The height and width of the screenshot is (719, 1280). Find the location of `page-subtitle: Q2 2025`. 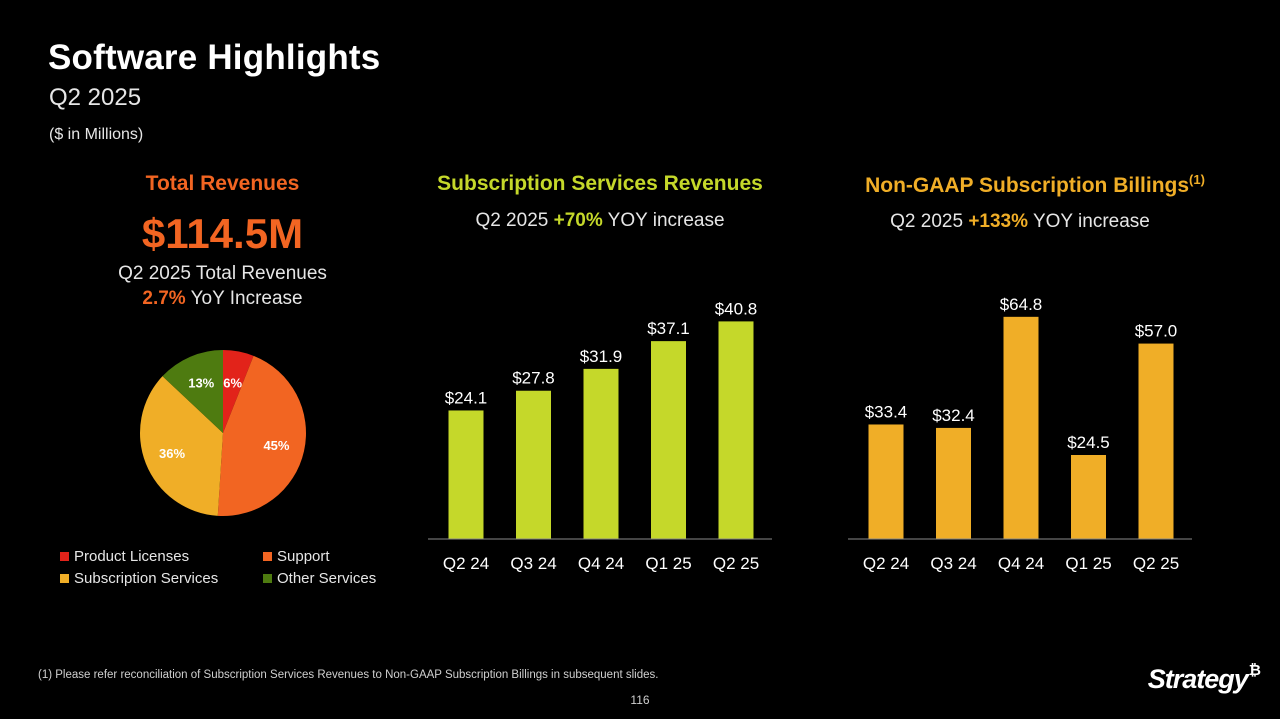

page-subtitle: Q2 2025 is located at coordinates (95, 97).